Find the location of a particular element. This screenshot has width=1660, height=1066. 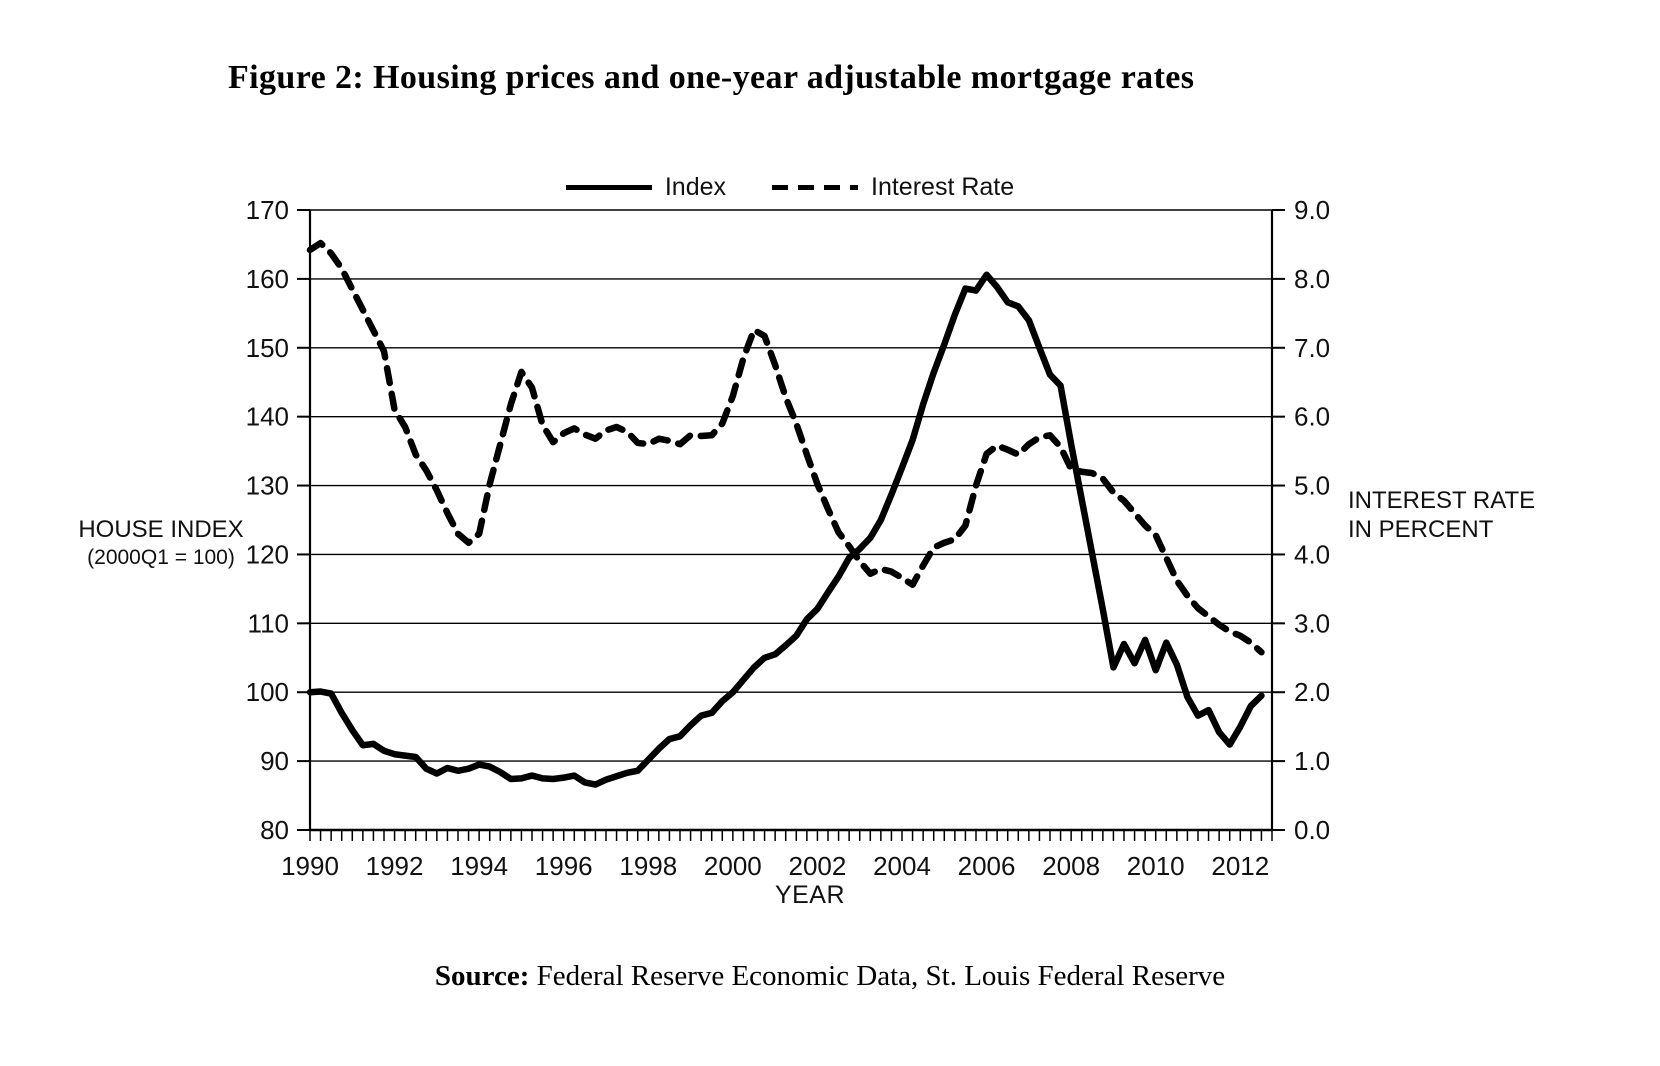

left-tick-120: 120 is located at coordinates (267, 554).